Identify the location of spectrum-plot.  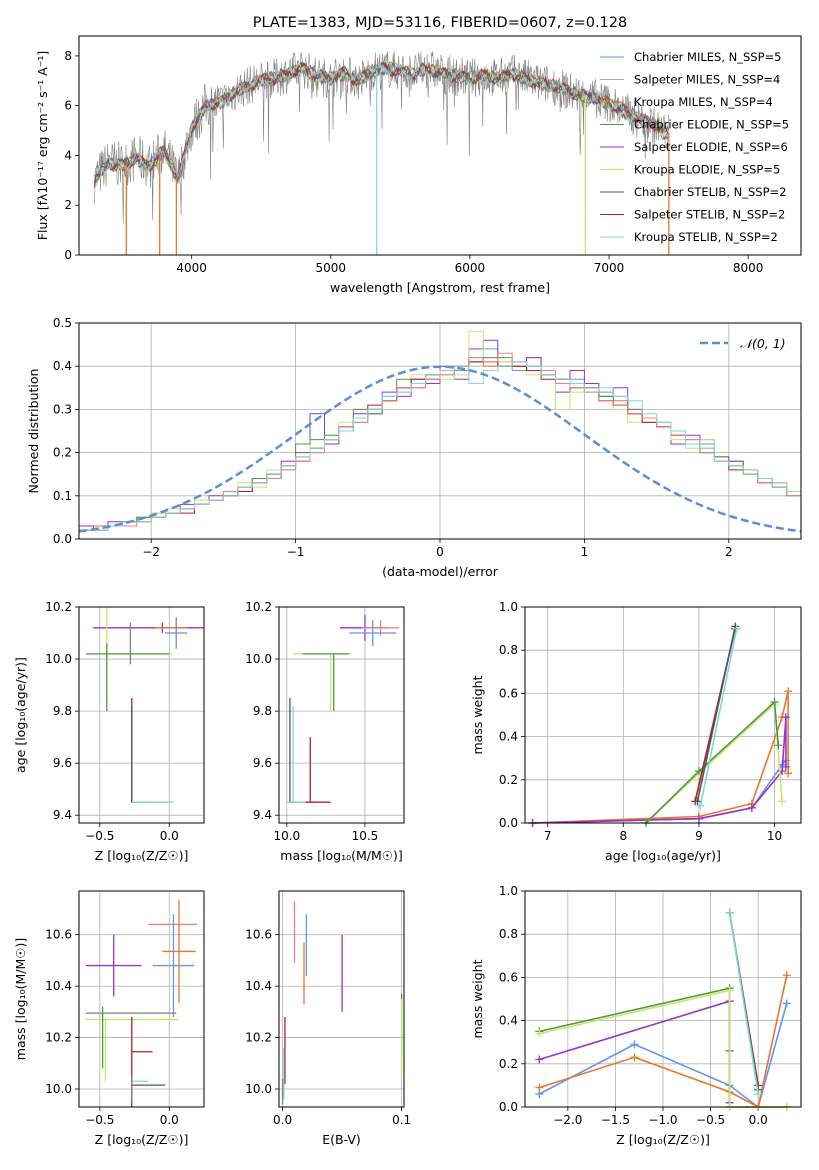
(381, 152).